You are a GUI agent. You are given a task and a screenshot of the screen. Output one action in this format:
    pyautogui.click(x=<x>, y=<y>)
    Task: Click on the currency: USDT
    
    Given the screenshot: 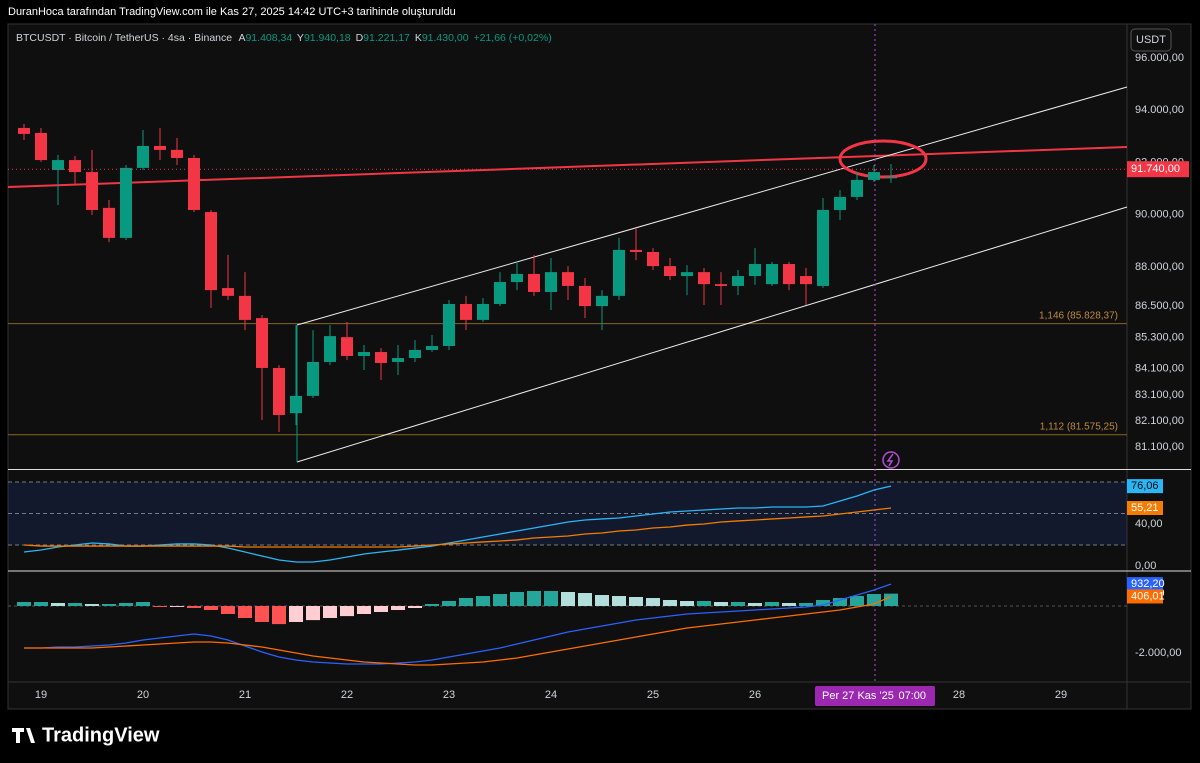 What is the action you would take?
    pyautogui.click(x=1151, y=40)
    